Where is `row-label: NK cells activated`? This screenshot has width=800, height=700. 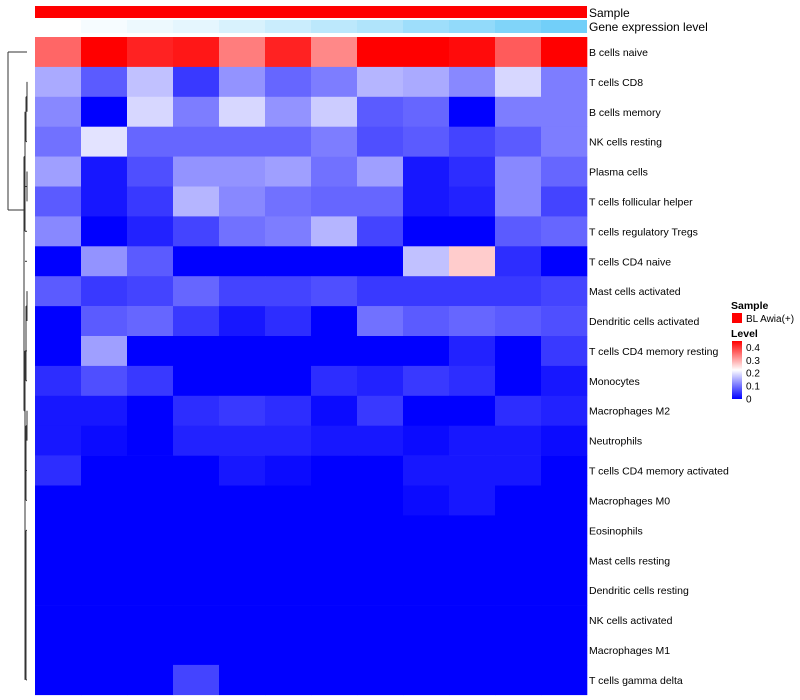
row-label: NK cells activated is located at coordinates (631, 621).